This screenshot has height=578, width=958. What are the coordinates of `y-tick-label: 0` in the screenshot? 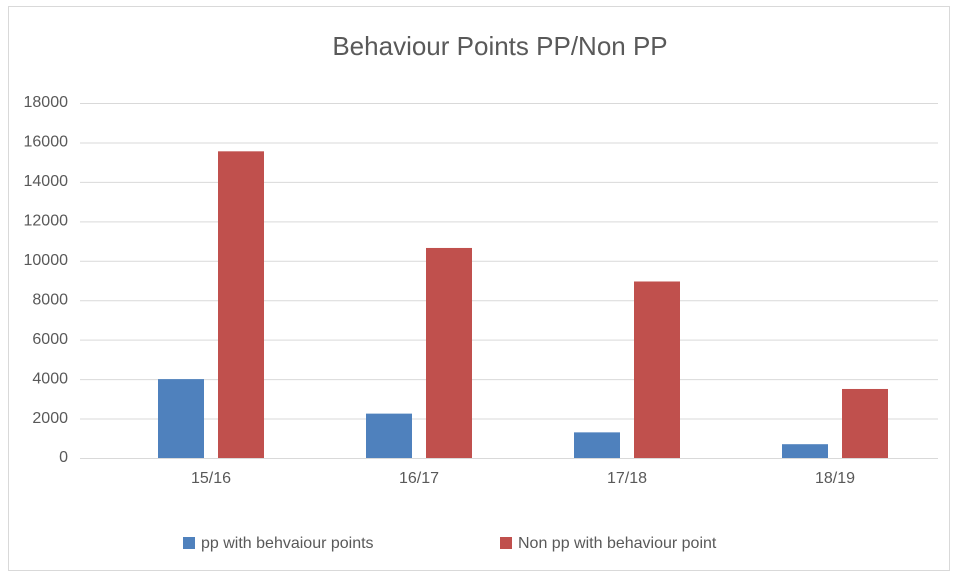 It's located at (63, 457).